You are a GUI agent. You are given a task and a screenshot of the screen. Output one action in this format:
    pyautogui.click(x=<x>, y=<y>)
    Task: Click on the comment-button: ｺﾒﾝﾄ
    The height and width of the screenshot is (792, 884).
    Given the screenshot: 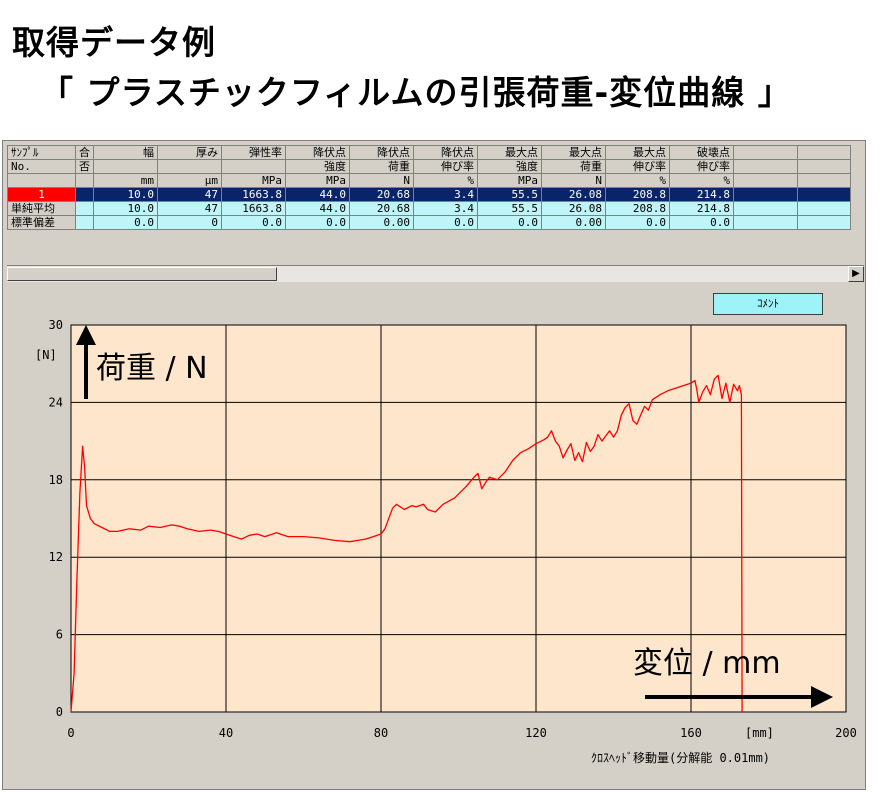 What is the action you would take?
    pyautogui.click(x=768, y=304)
    